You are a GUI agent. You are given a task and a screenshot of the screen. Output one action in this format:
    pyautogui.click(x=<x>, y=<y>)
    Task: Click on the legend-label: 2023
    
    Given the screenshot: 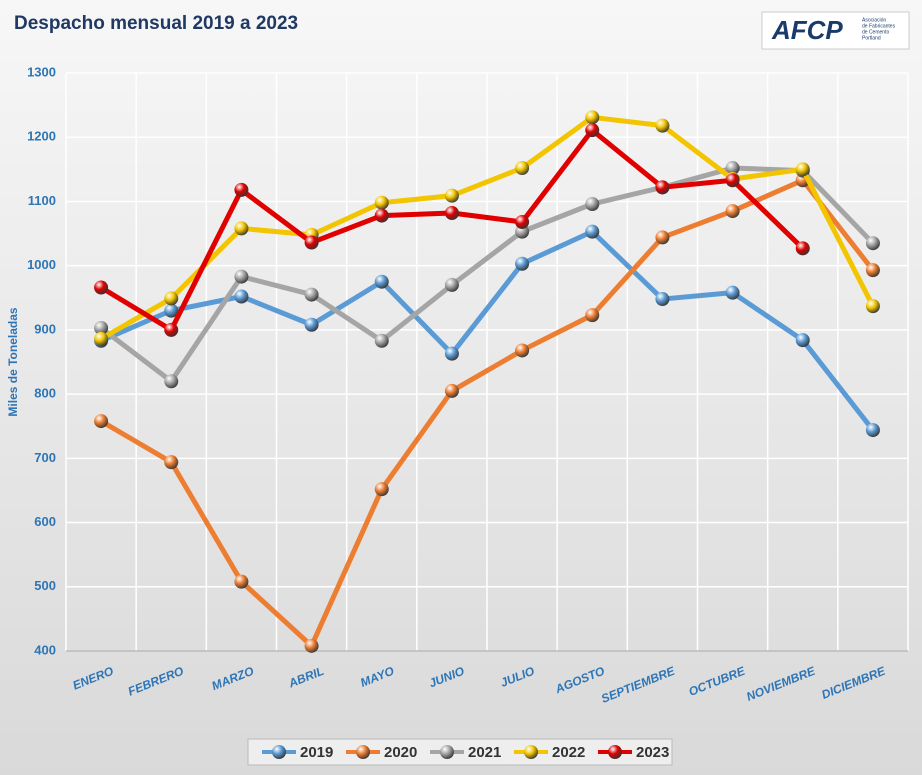 What is the action you would take?
    pyautogui.click(x=652, y=752)
    